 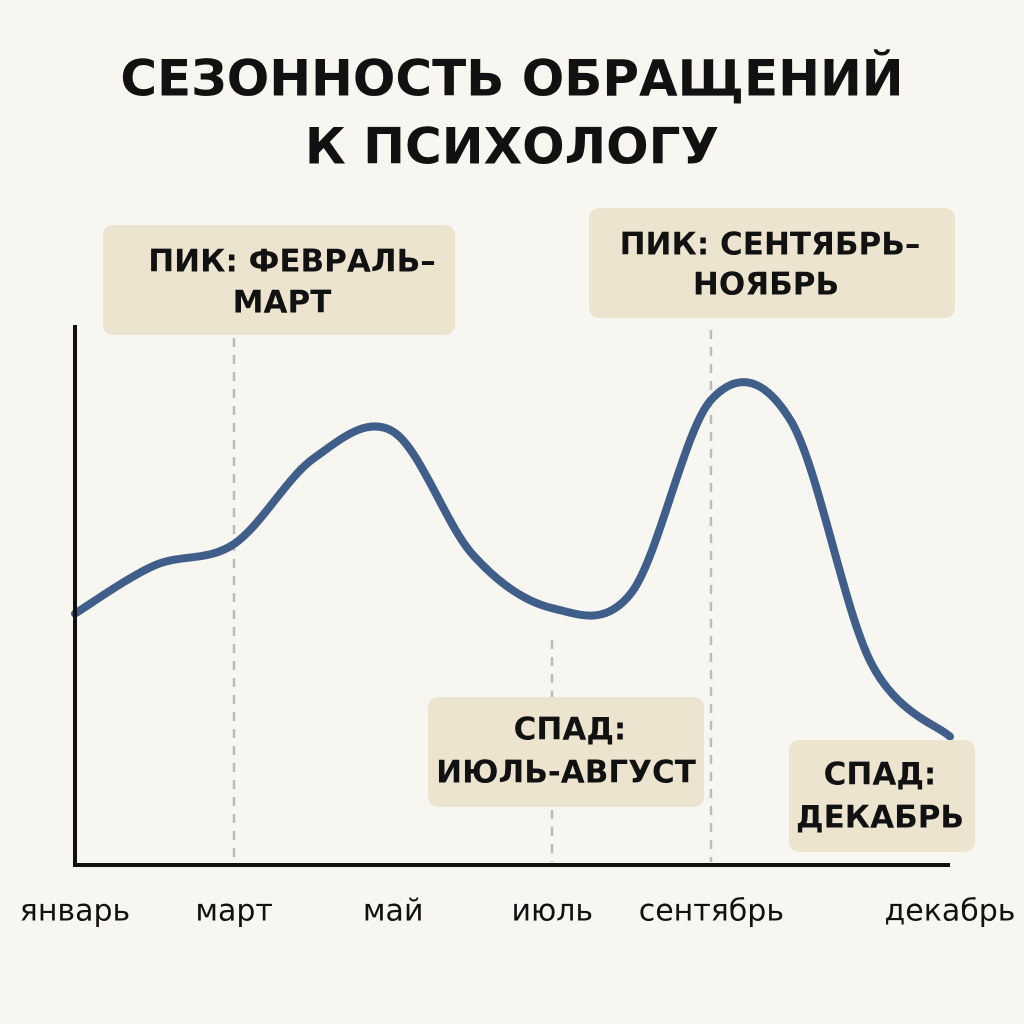 What do you see at coordinates (393, 911) in the screenshot?
I see `x-tick-label: май` at bounding box center [393, 911].